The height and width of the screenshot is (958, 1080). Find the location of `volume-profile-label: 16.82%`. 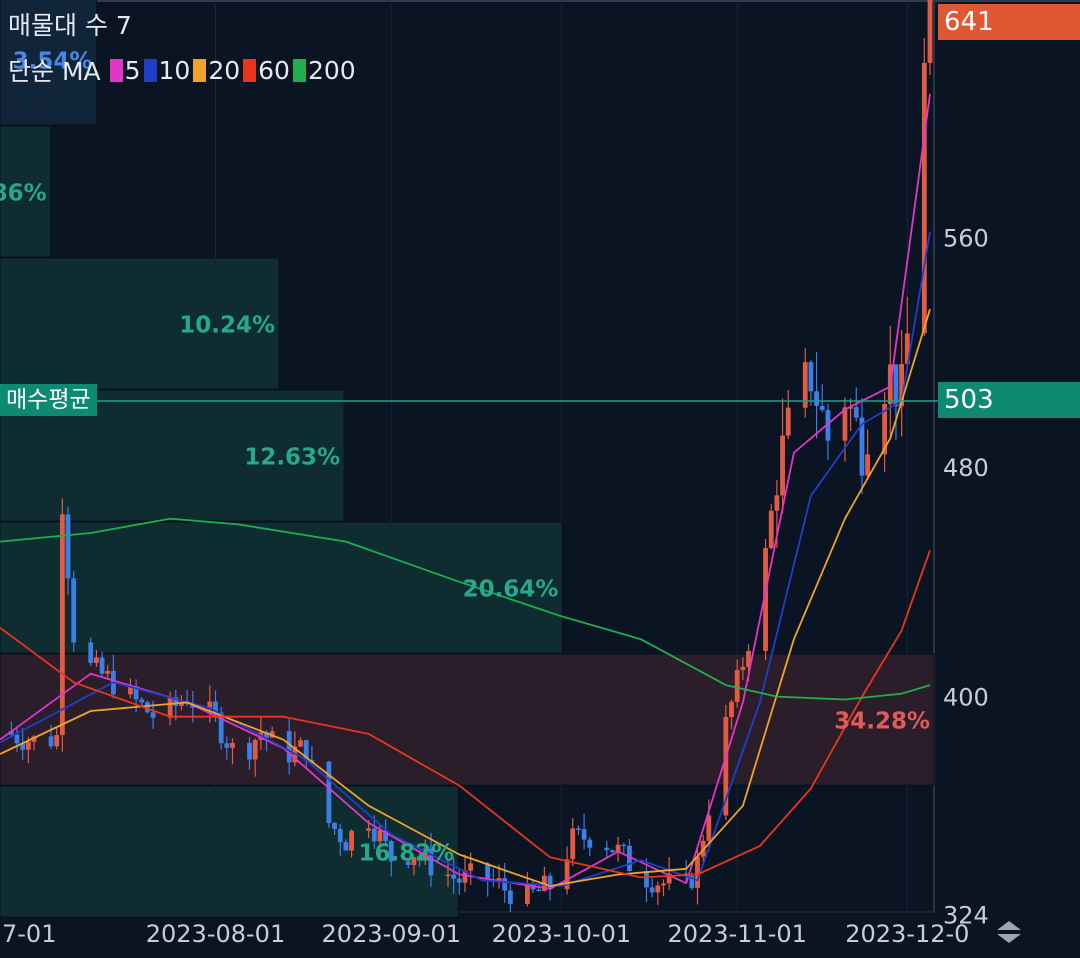

volume-profile-label: 16.82% is located at coordinates (406, 854).